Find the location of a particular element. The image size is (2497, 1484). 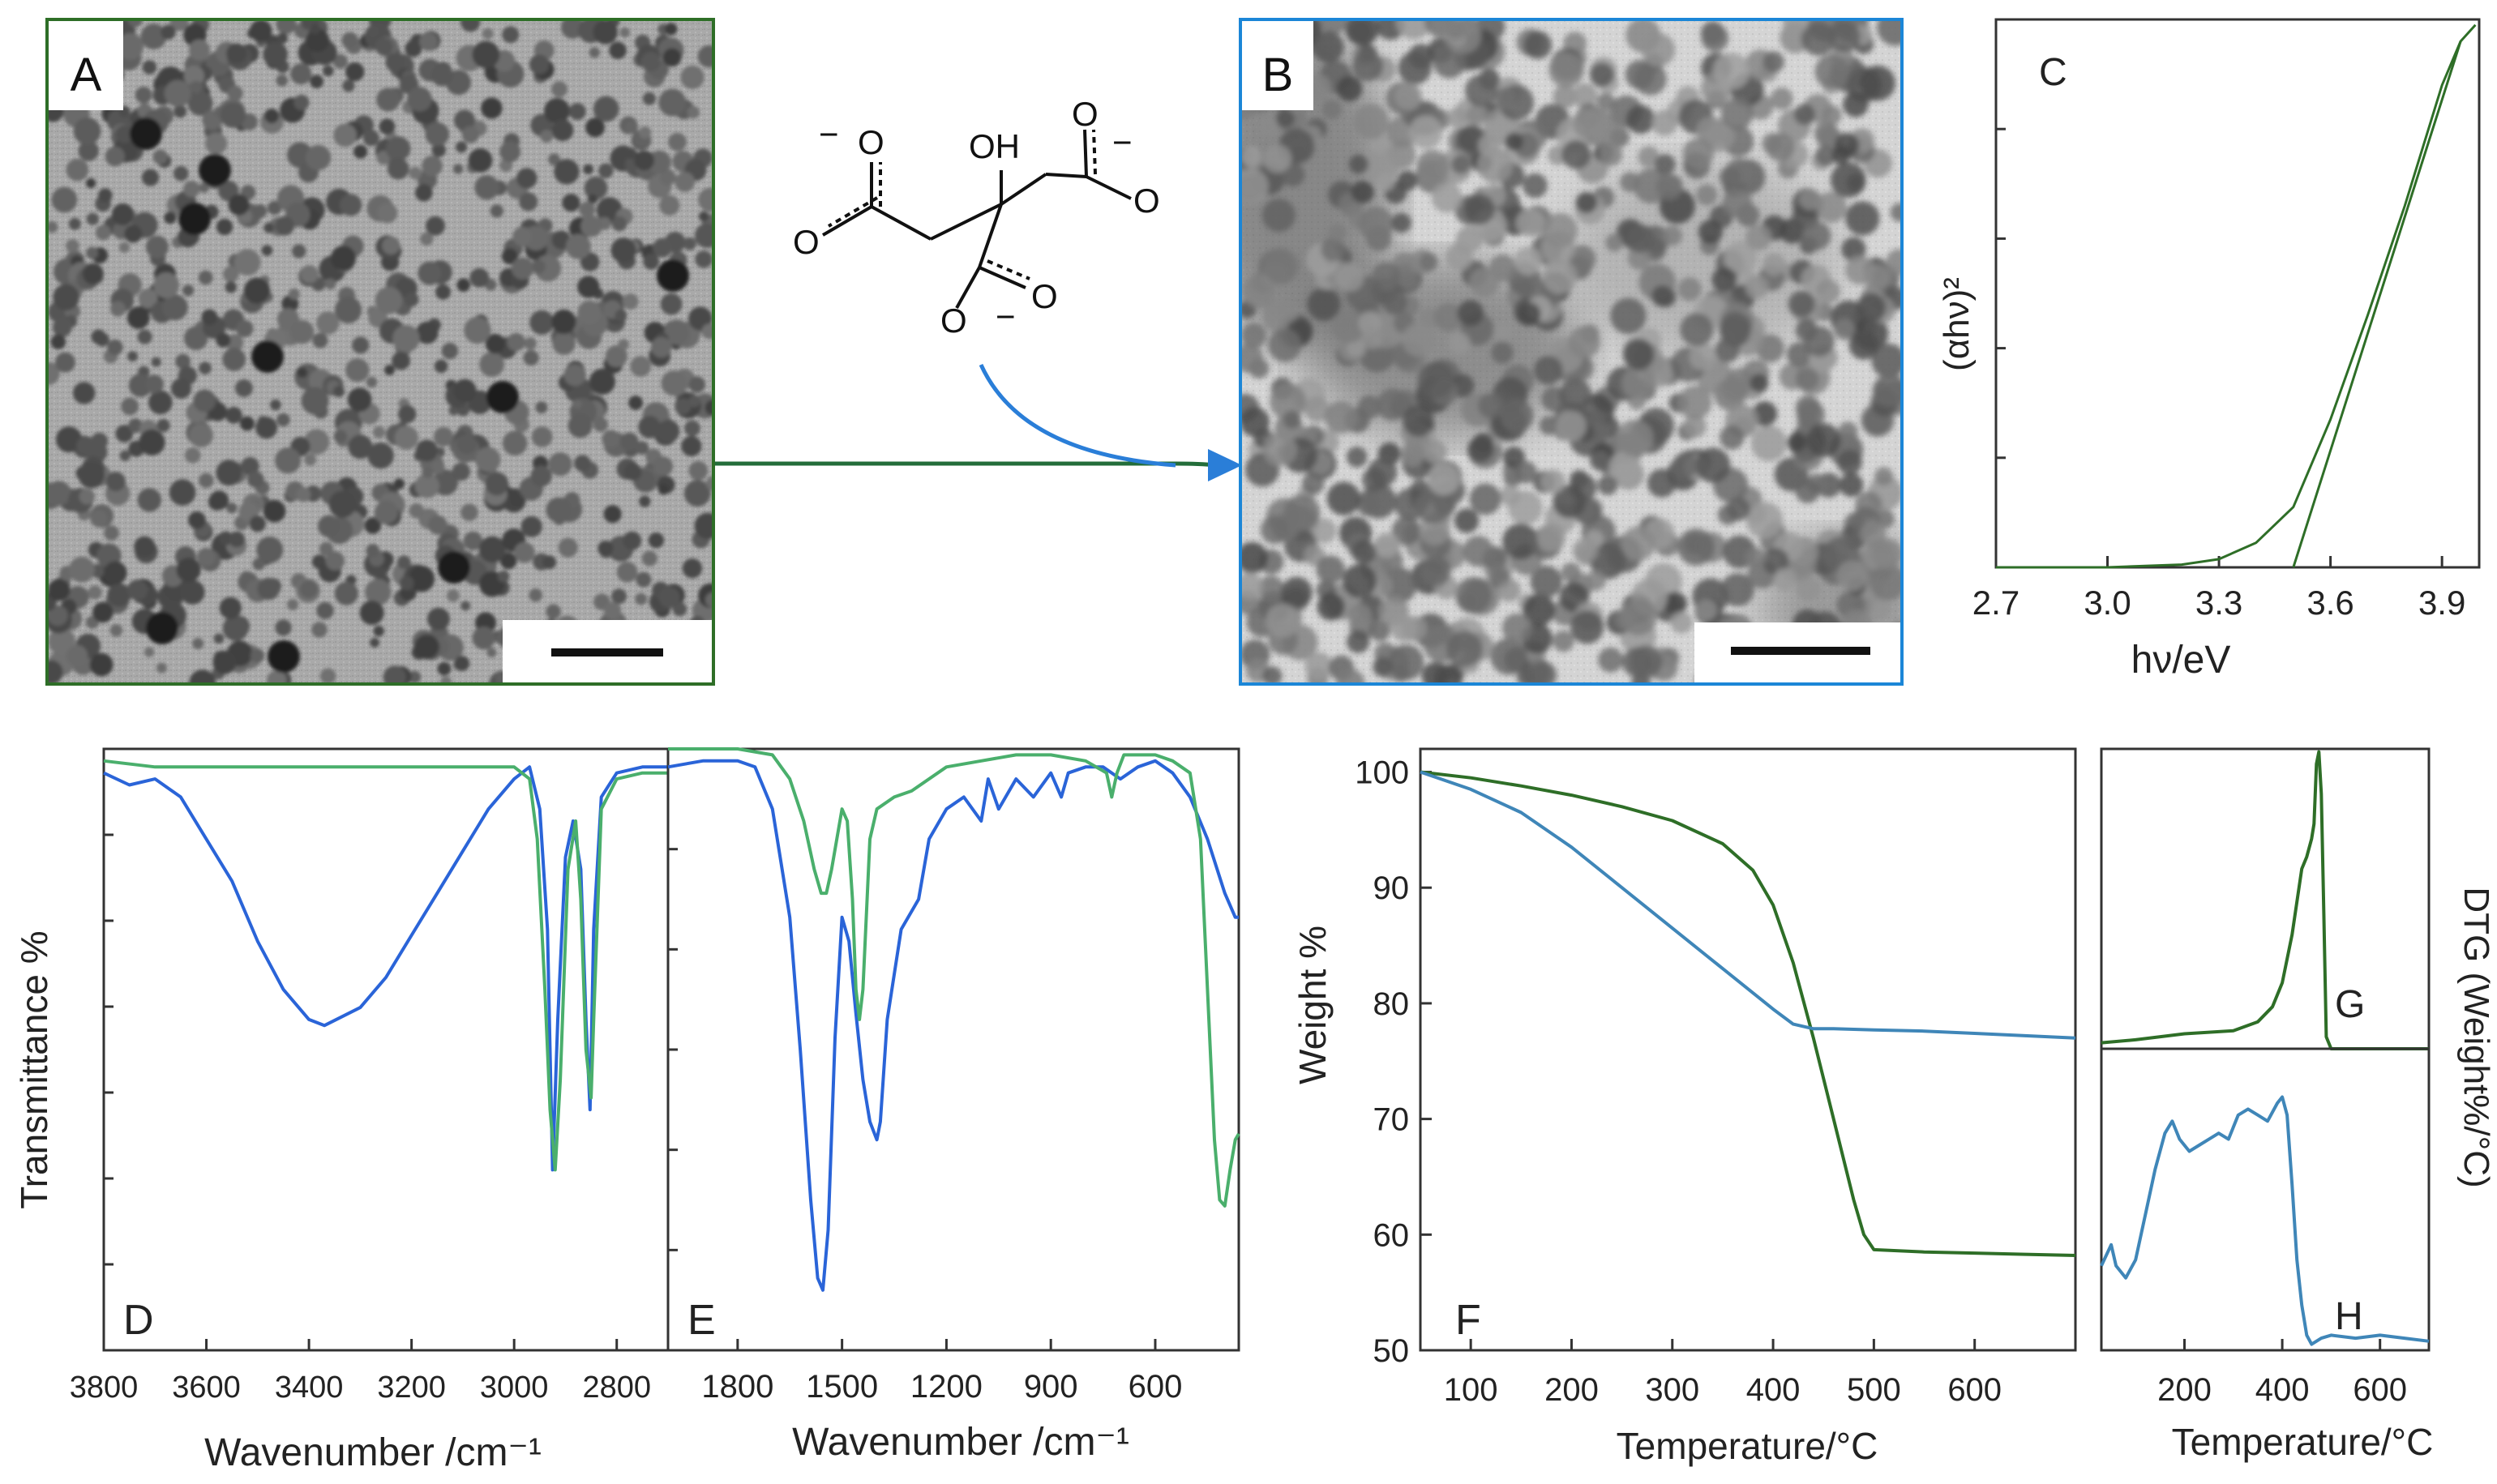

o-bottom: O is located at coordinates (953, 321).